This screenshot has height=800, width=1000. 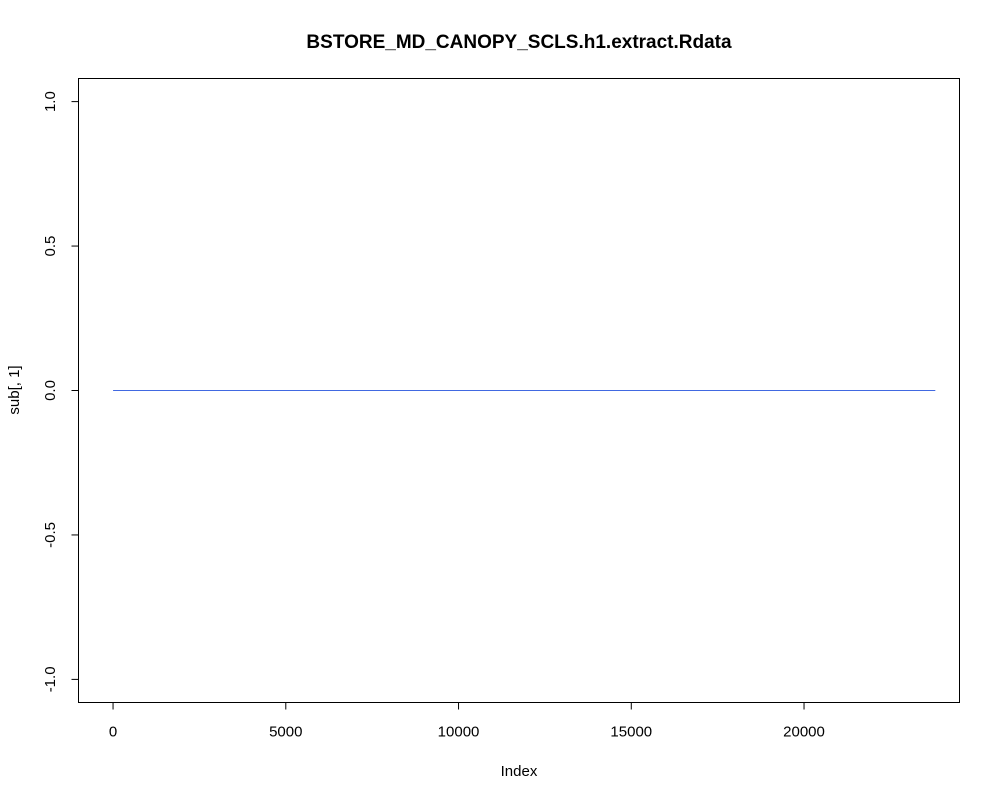 I want to click on chart-title: BSTORE_MD_CANOPY_SCLS.h1.extract.Rdata, so click(x=519, y=42).